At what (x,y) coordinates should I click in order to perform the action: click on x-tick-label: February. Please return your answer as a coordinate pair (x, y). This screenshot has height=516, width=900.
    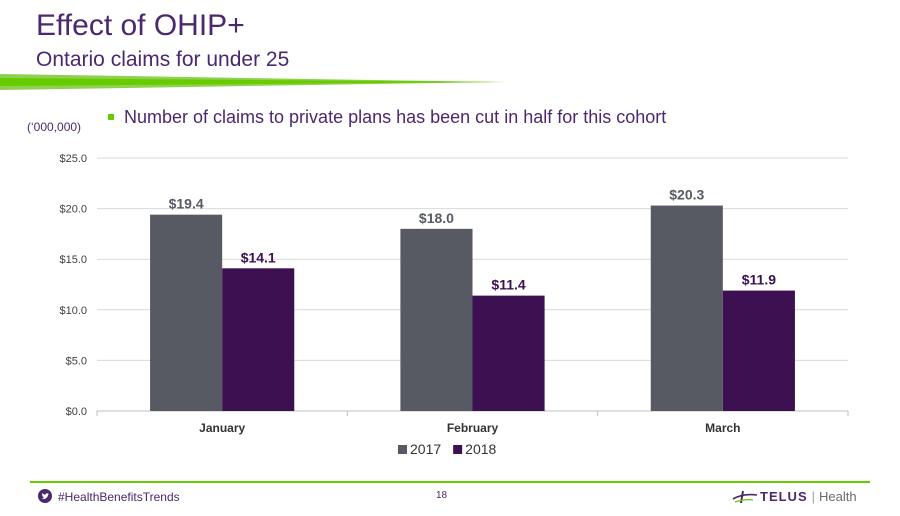
    Looking at the image, I should click on (473, 428).